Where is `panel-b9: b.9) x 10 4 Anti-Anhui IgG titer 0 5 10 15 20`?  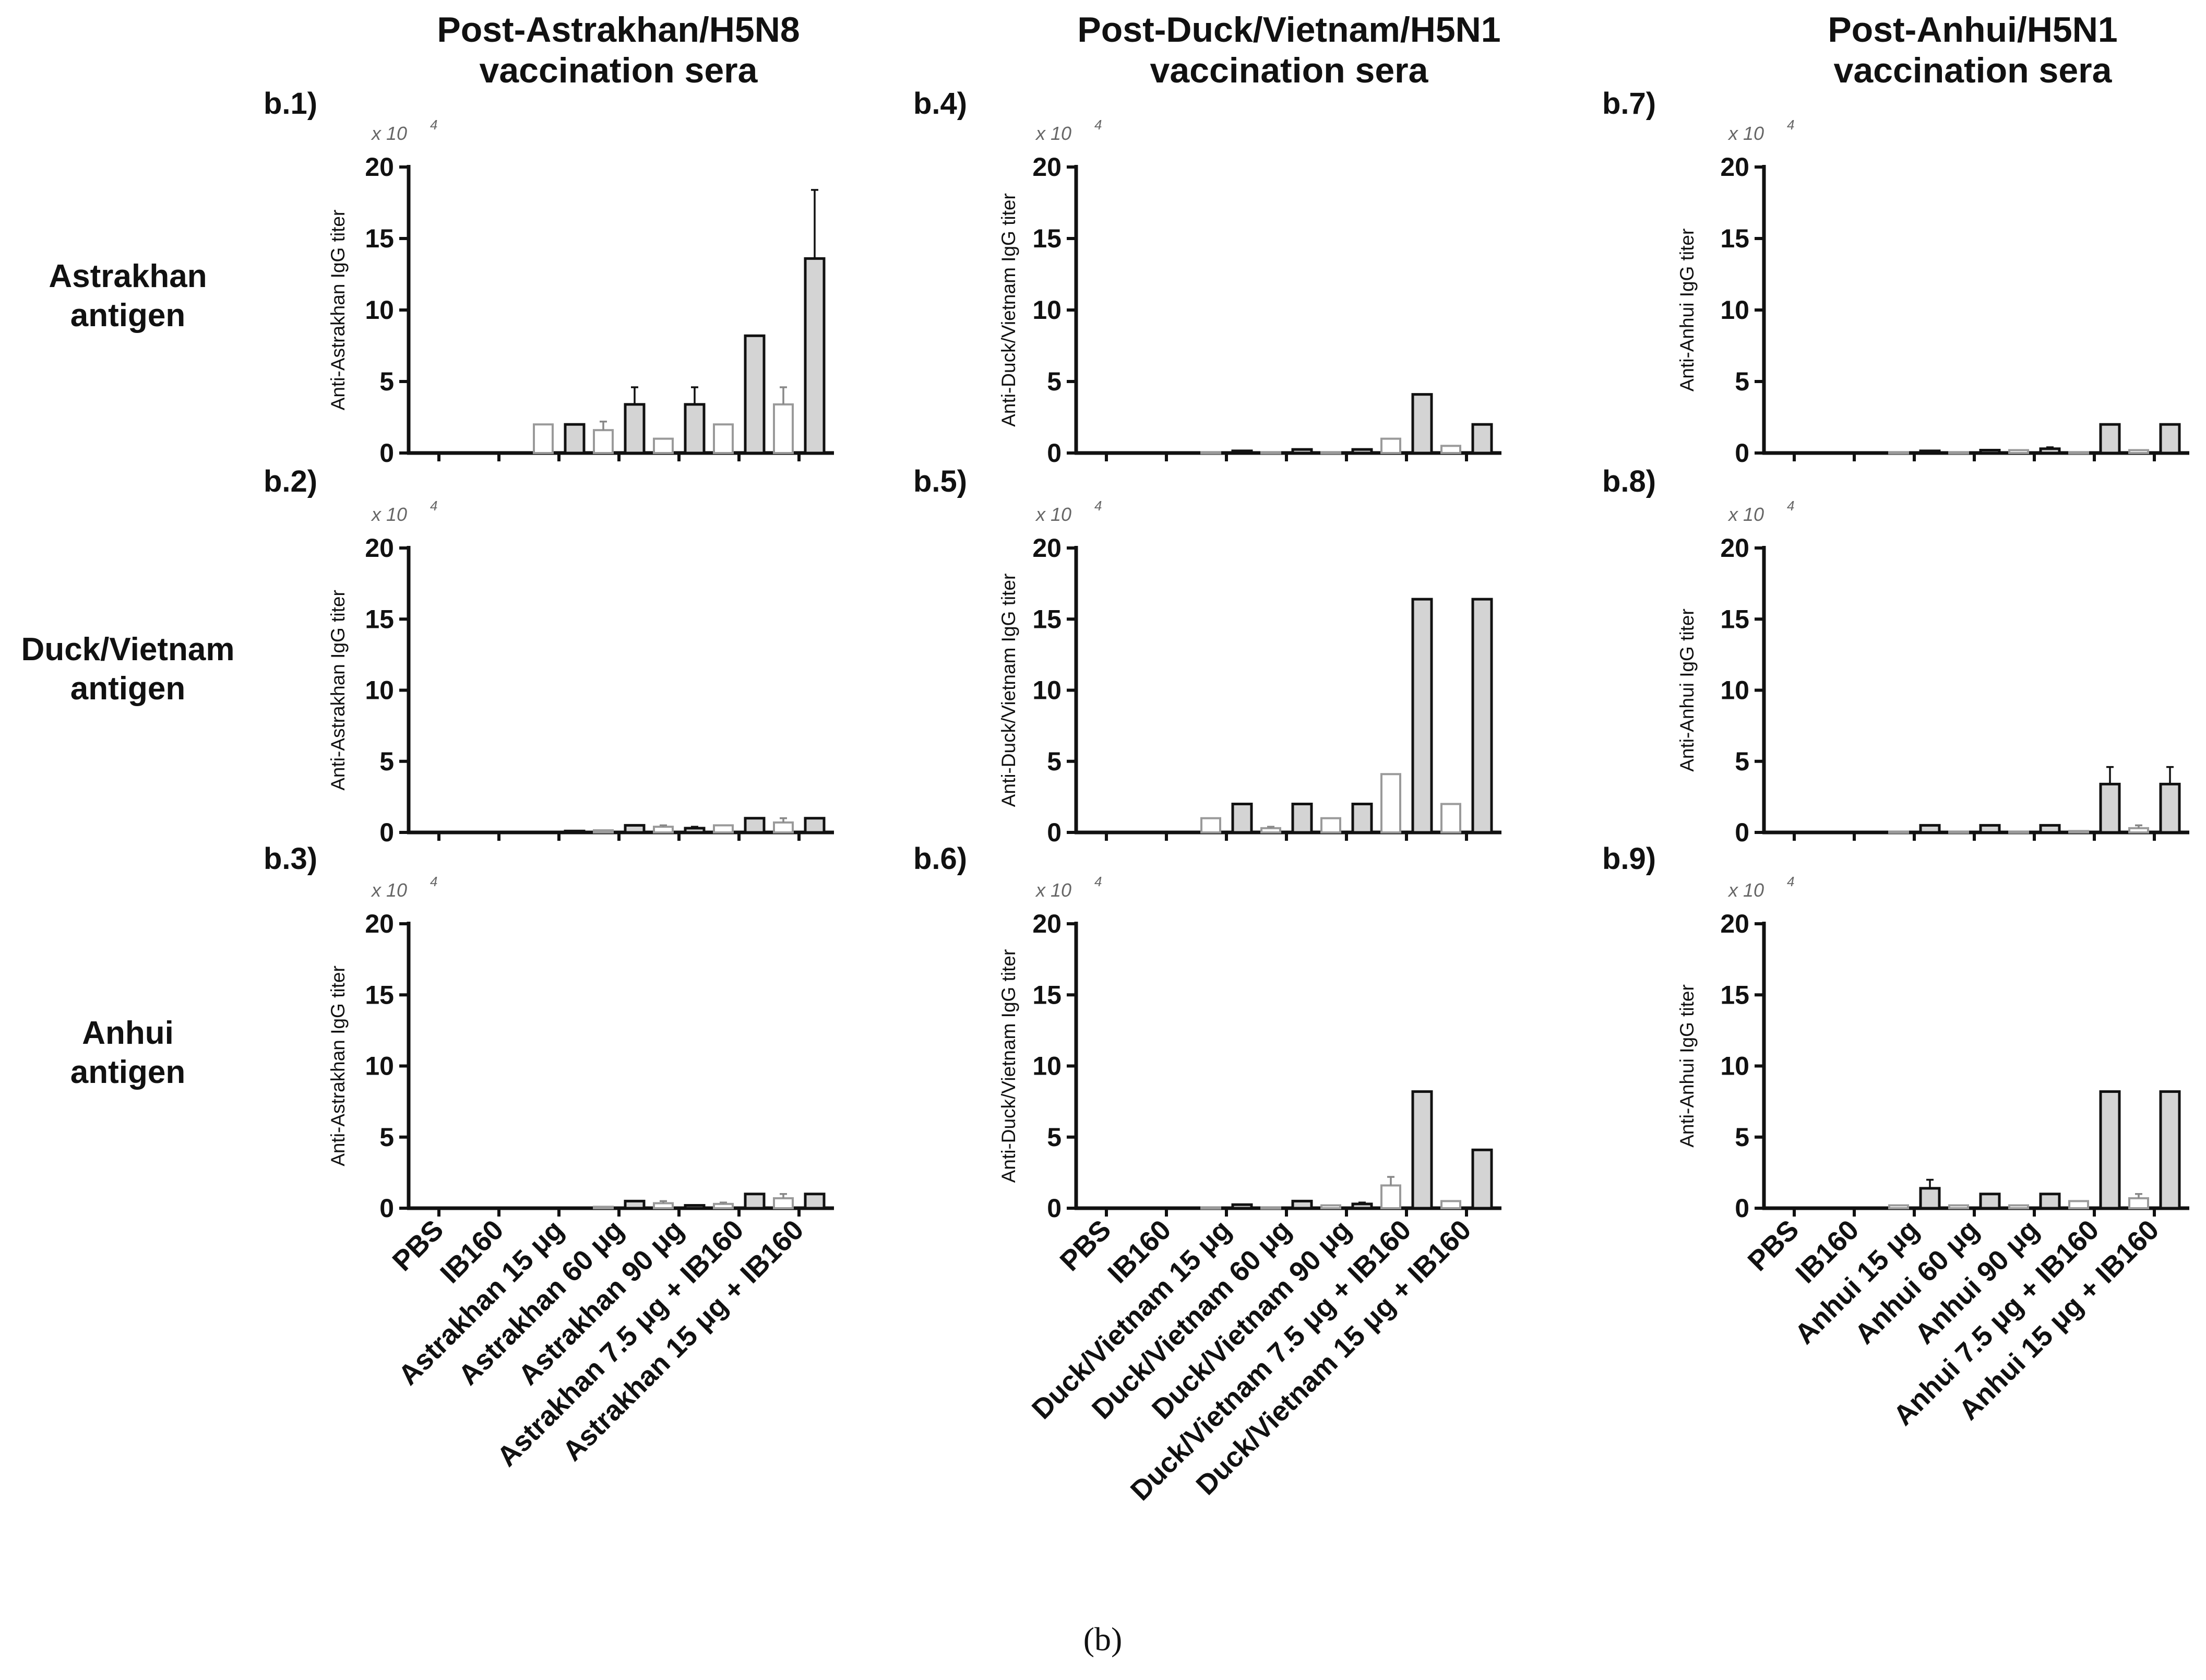 panel-b9: b.9) x 10 4 Anti-Anhui IgG titer 0 5 10 15 20 is located at coordinates (1895, 1032).